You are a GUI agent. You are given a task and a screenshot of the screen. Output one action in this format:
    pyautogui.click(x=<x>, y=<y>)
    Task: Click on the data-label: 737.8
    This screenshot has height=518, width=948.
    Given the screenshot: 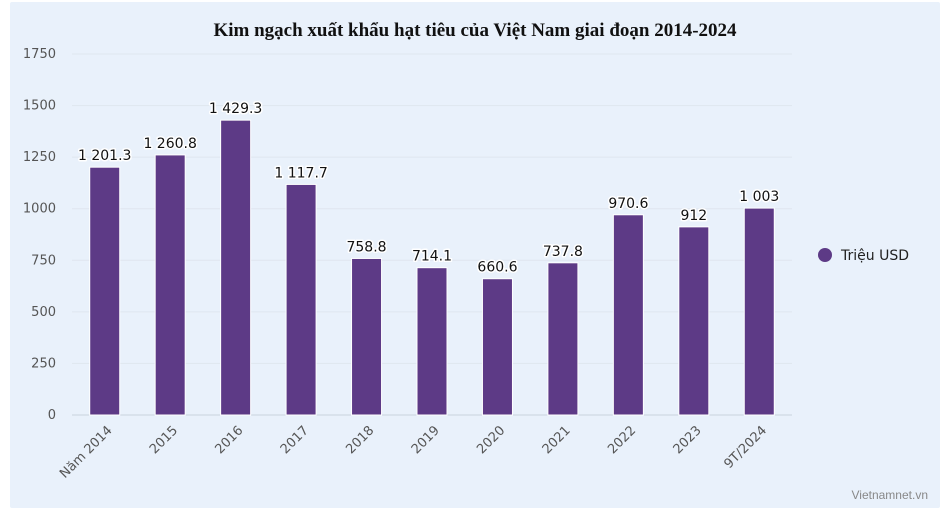 What is the action you would take?
    pyautogui.click(x=563, y=252)
    